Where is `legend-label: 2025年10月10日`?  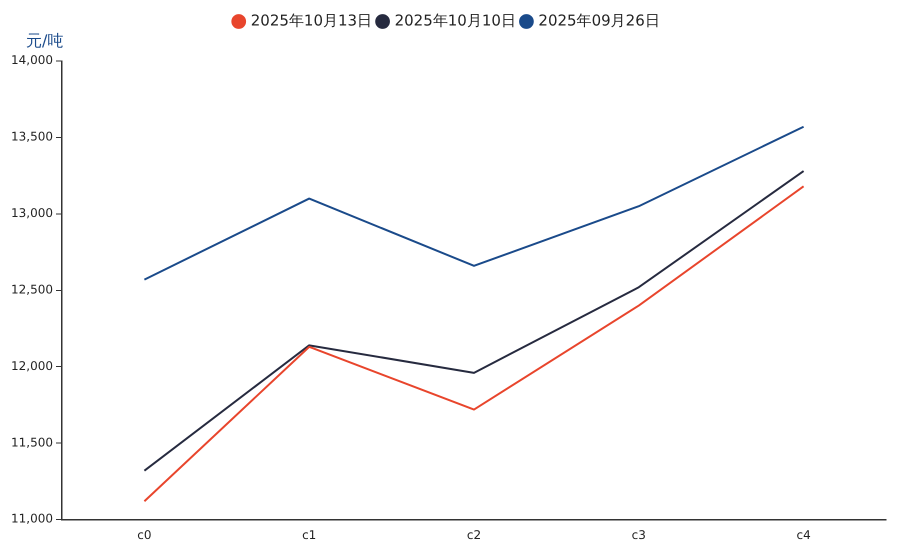
legend-label: 2025年10月10日 is located at coordinates (455, 20).